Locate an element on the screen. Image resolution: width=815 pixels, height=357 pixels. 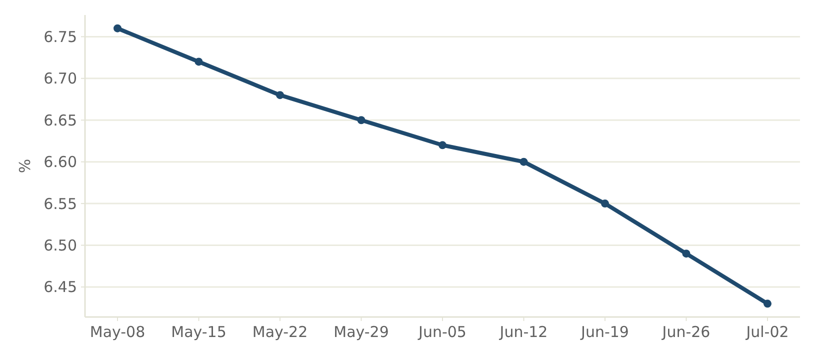
y-tick-label: 6.50 is located at coordinates (60, 245).